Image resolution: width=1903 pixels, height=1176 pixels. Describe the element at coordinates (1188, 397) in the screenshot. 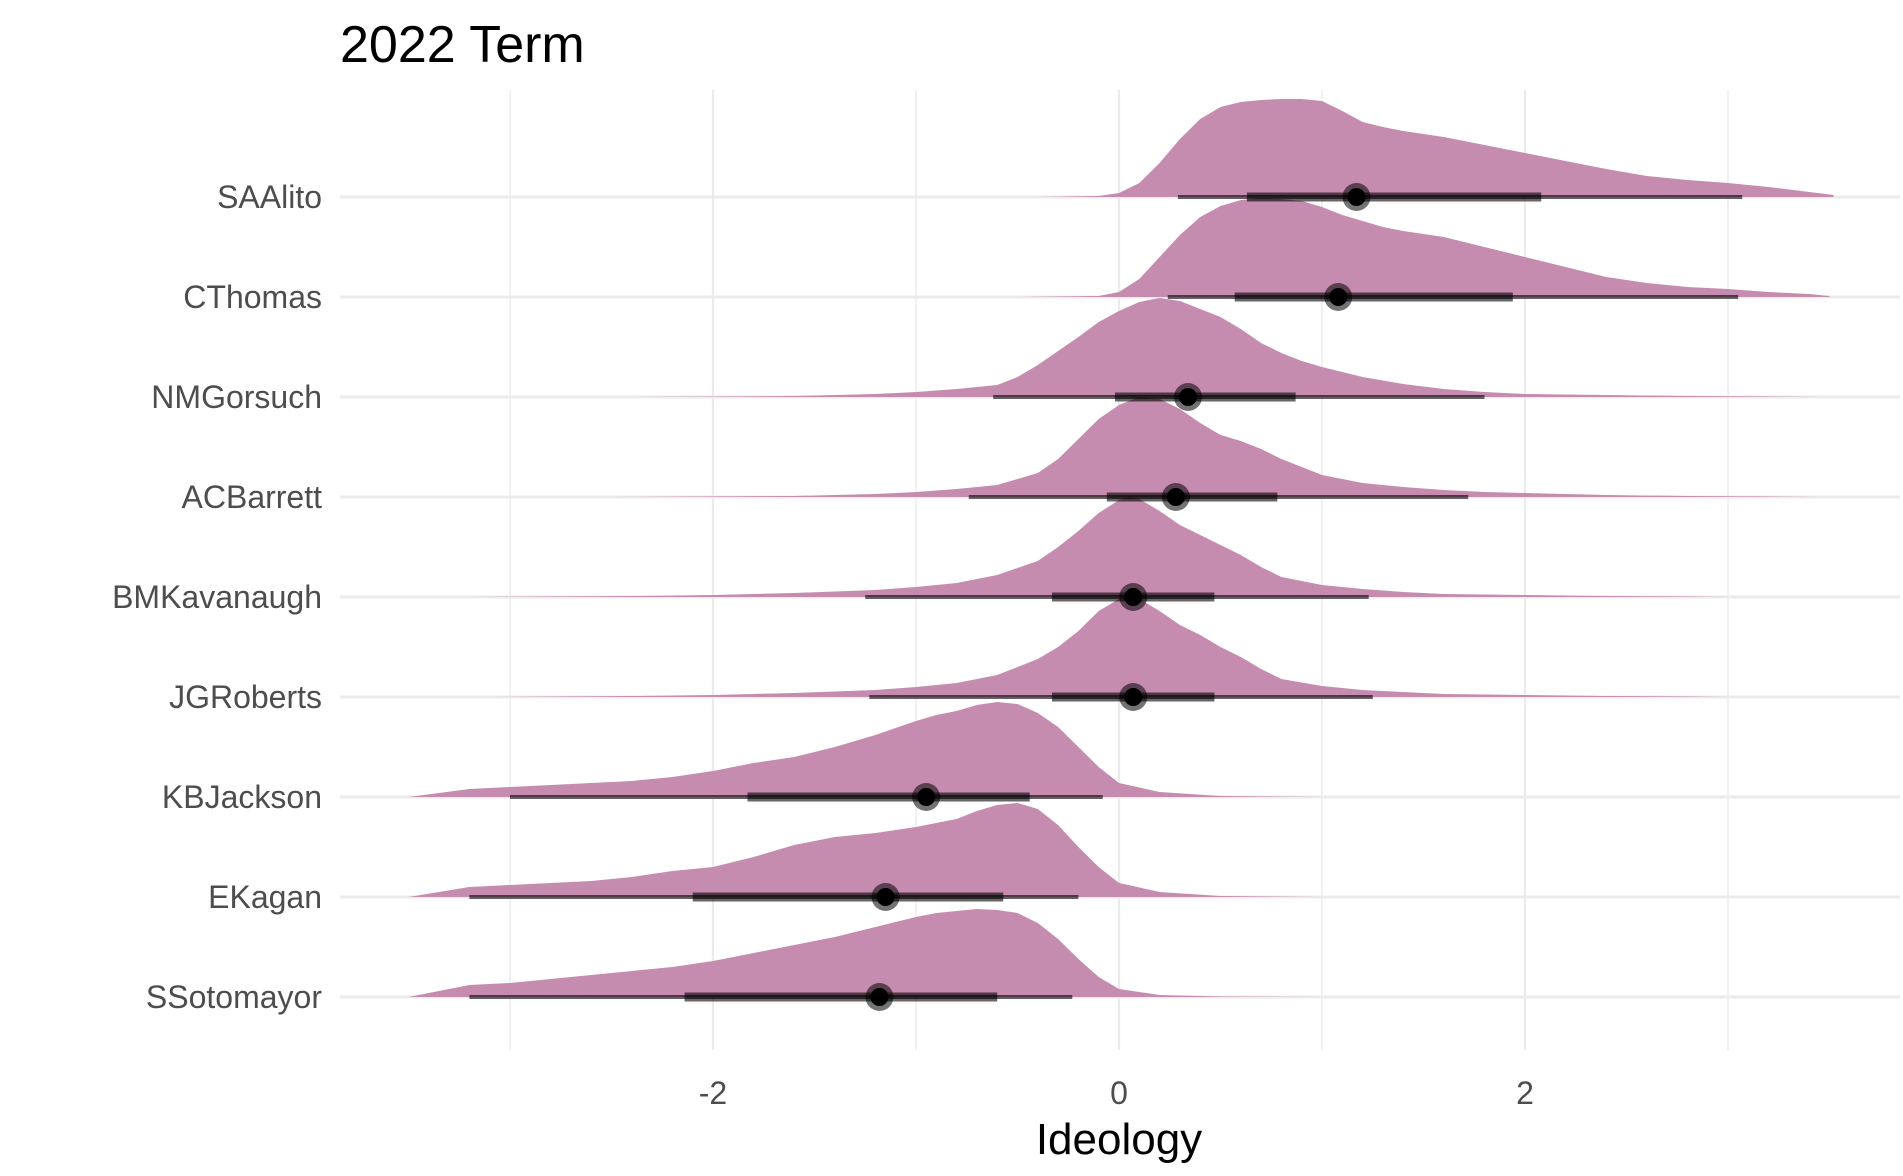

I see `median-point-NMGorsuch` at that location.